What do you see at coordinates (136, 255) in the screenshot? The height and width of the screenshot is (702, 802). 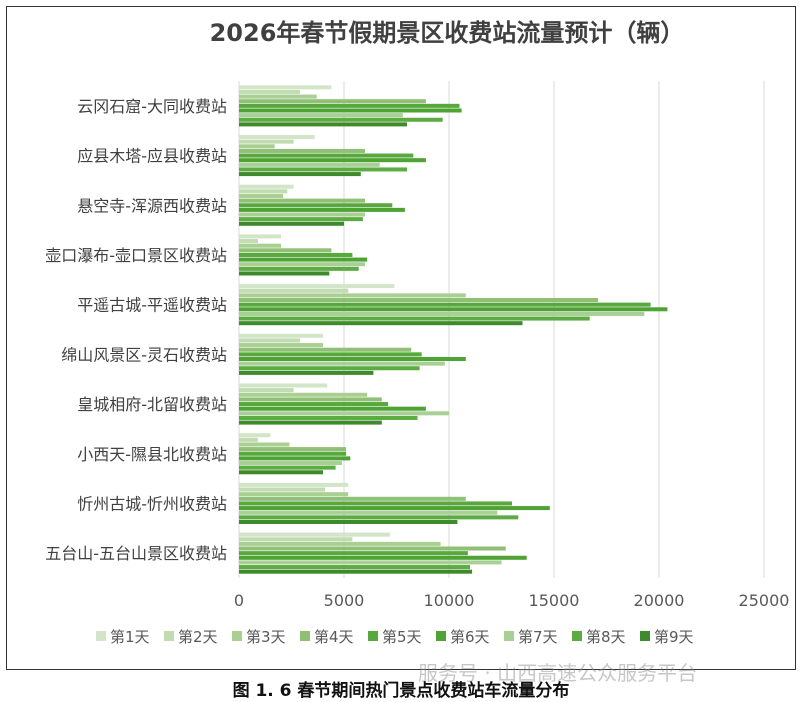 I see `category-label: 壶口瀑布-壶口景区收费站` at bounding box center [136, 255].